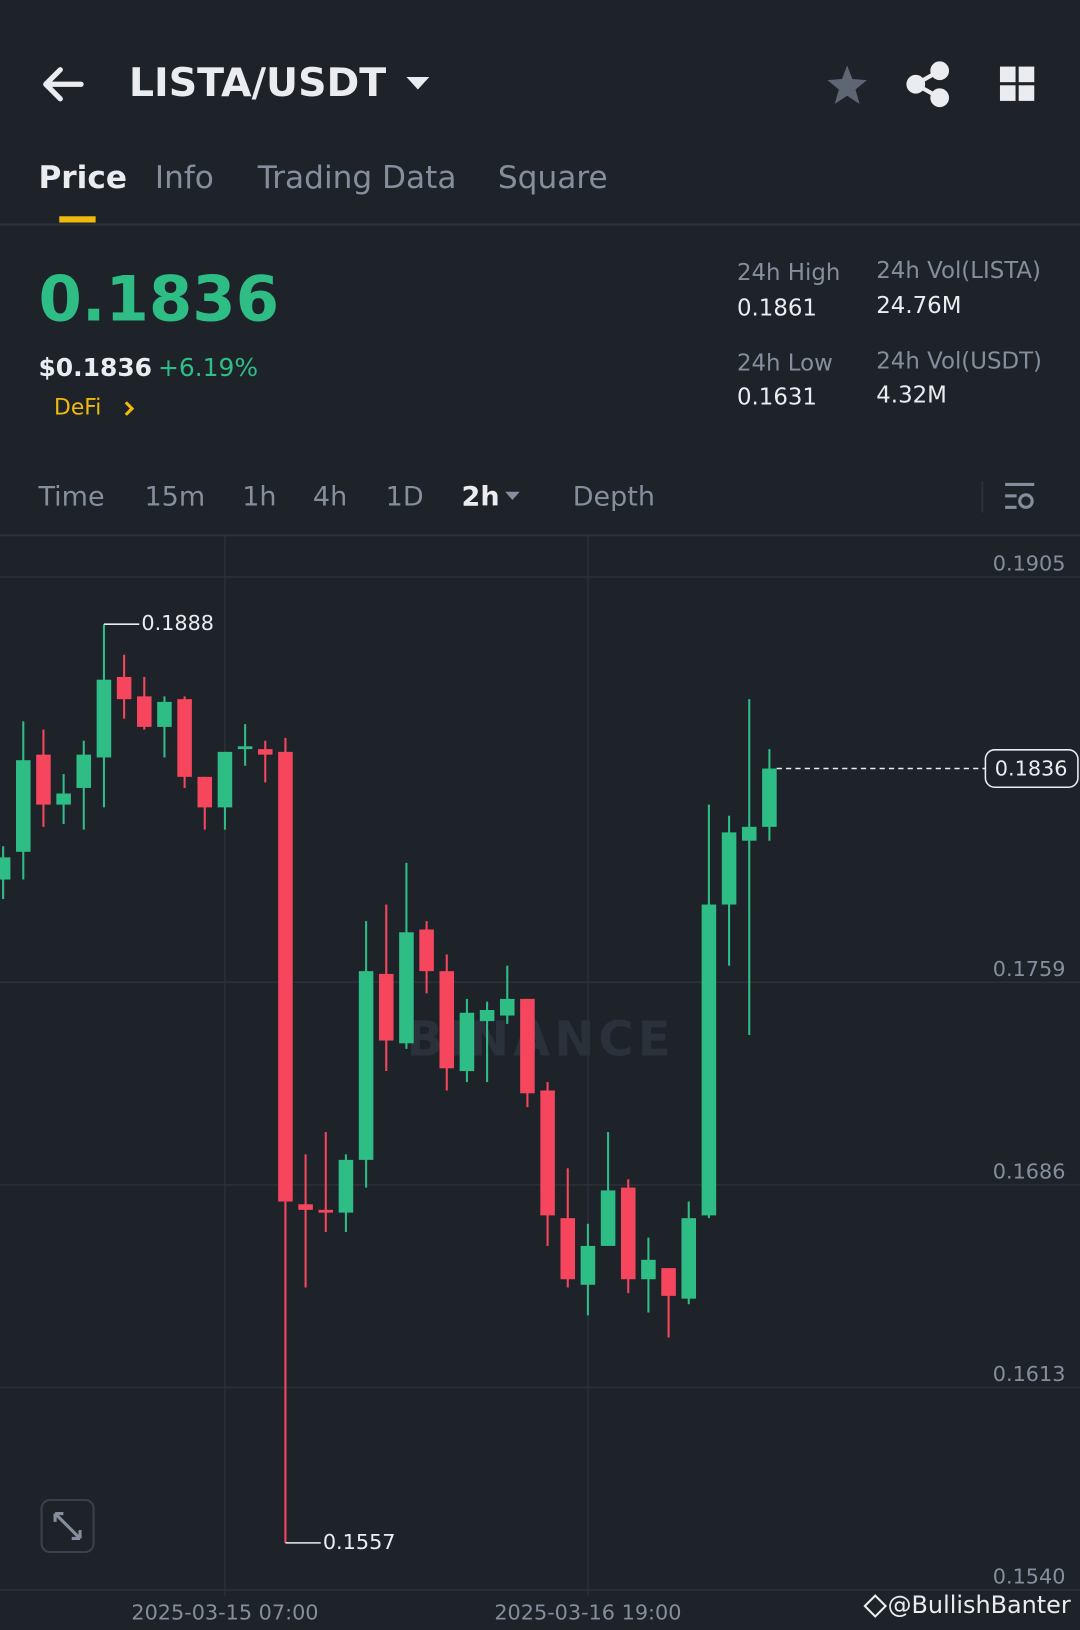 This screenshot has height=1630, width=1080. I want to click on tag-arrow, so click(129, 408).